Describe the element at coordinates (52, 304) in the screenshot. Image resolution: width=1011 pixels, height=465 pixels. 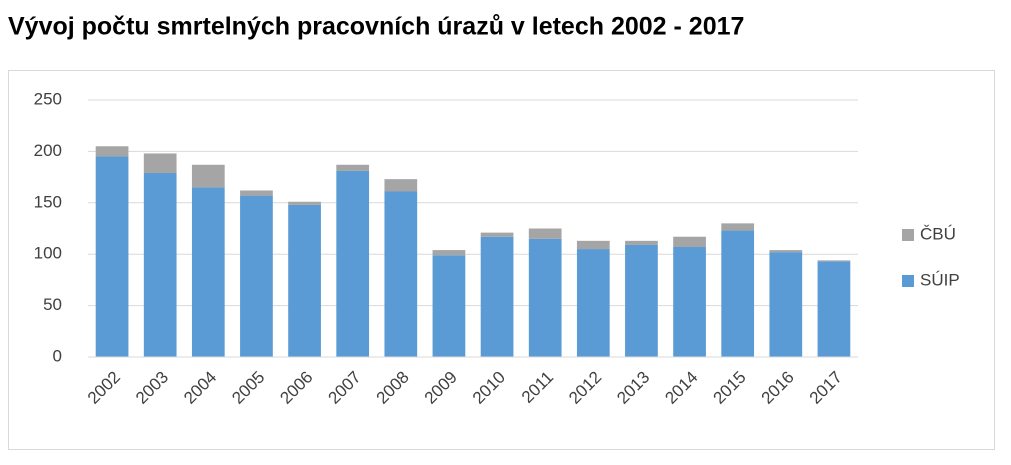
I see `y-tick-label: 50` at that location.